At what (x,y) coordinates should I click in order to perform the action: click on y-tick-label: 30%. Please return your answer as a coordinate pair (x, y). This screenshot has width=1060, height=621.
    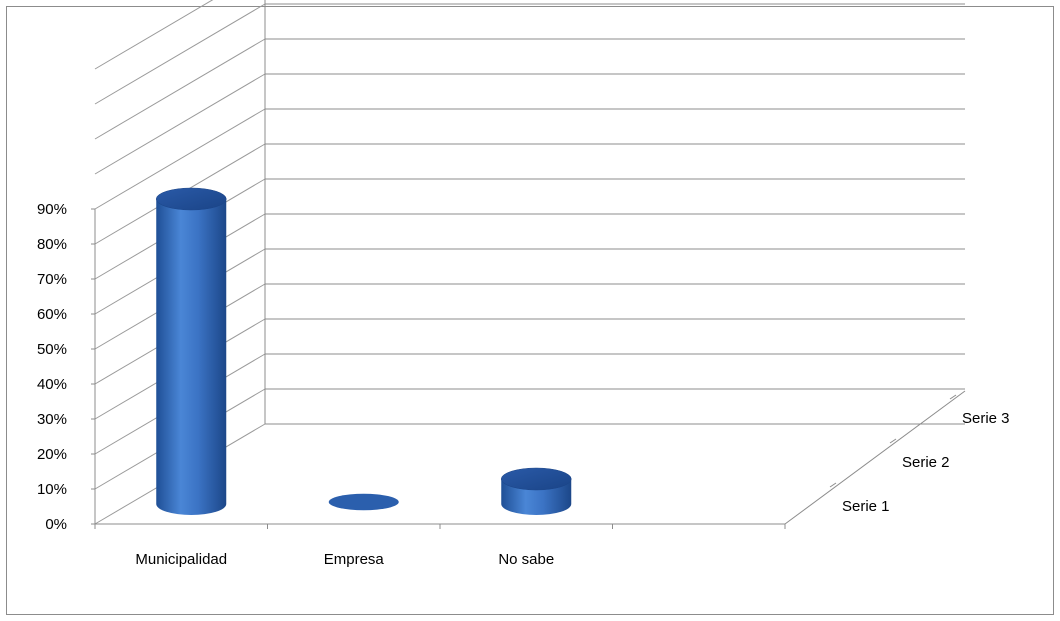
    Looking at the image, I should click on (52, 419).